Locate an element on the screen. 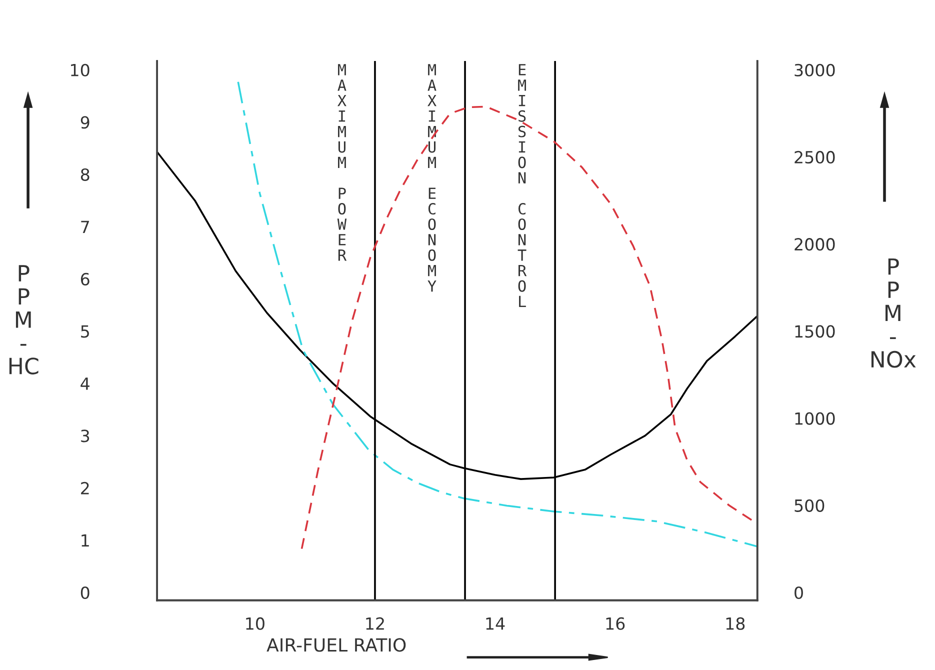  y-tick-label: 2 is located at coordinates (85, 488).